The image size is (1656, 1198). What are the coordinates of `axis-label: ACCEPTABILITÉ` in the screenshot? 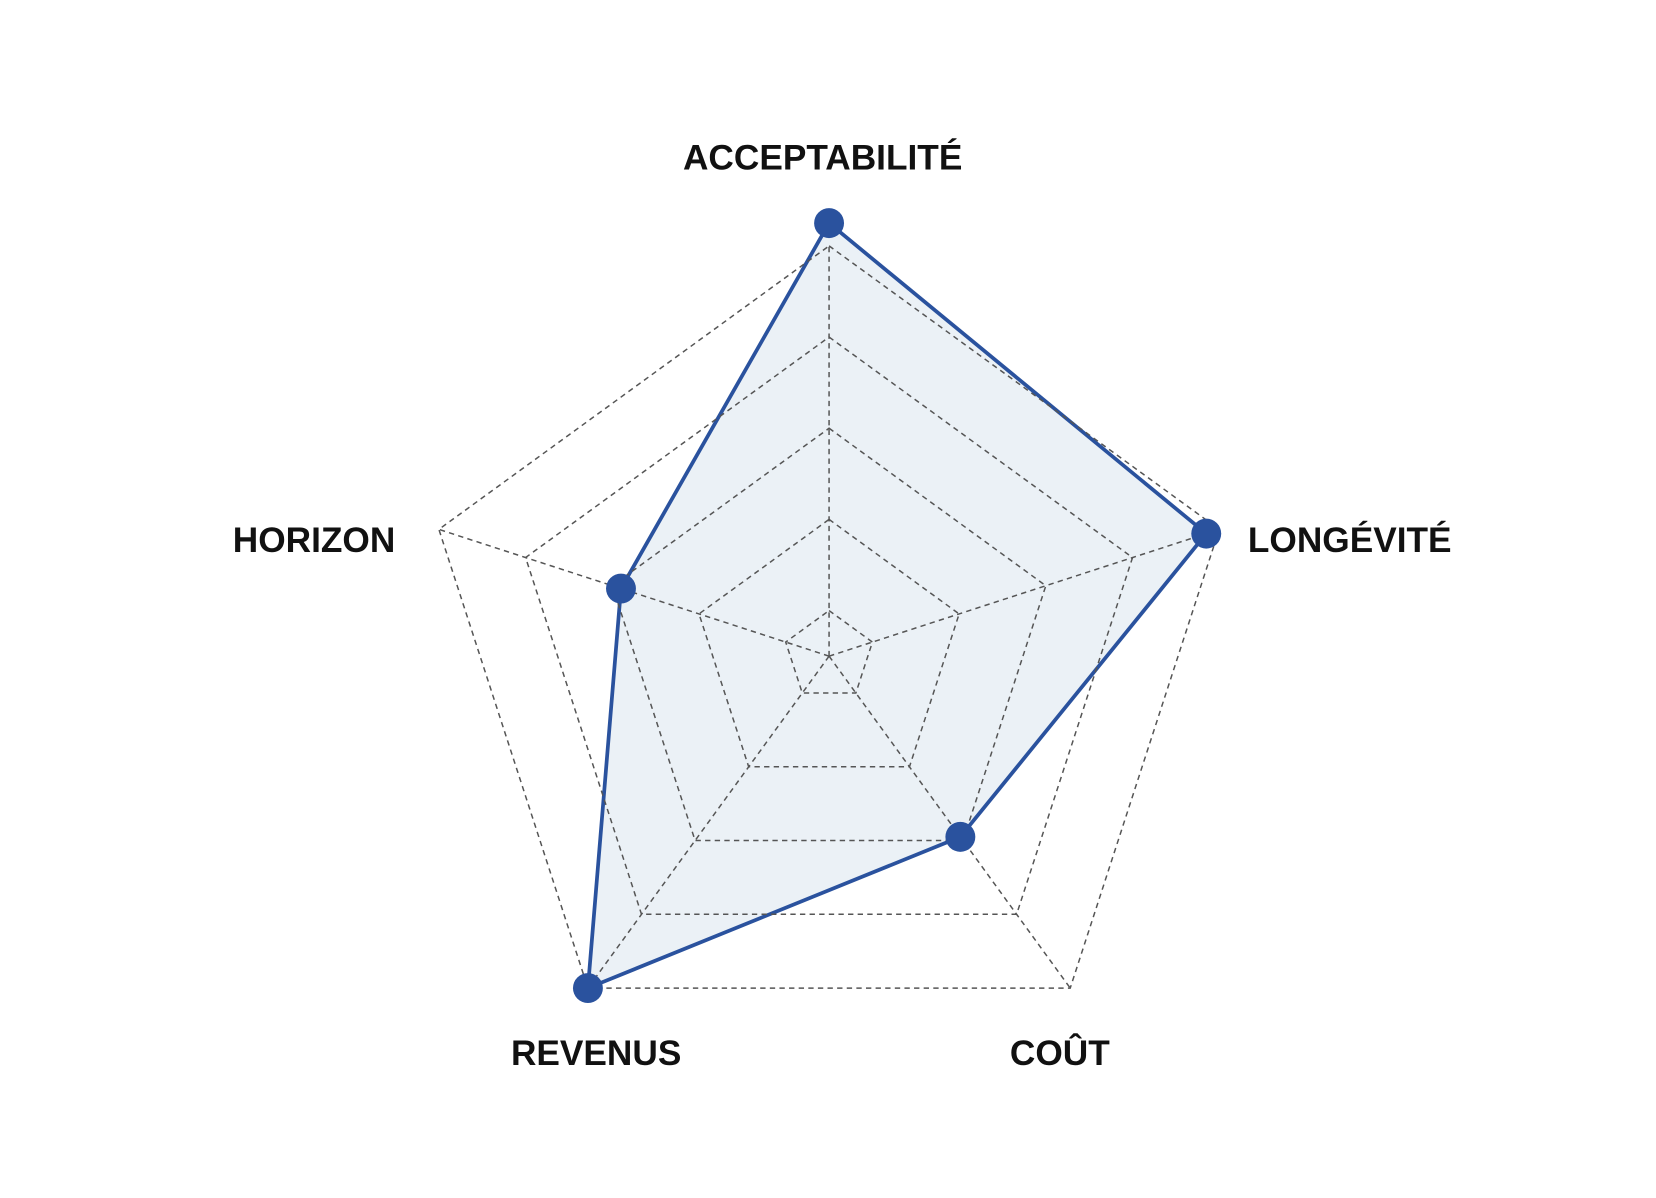 It's located at (822, 158).